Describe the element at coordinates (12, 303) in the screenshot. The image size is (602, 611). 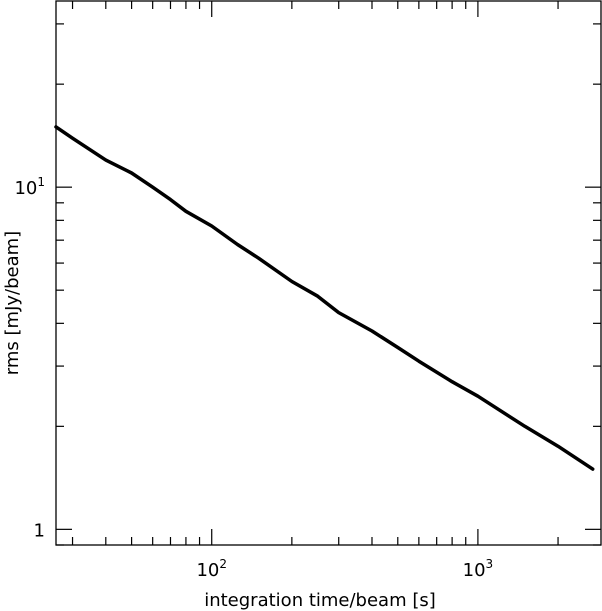
I see `y-axis-label: rms [mJy/beam]` at that location.